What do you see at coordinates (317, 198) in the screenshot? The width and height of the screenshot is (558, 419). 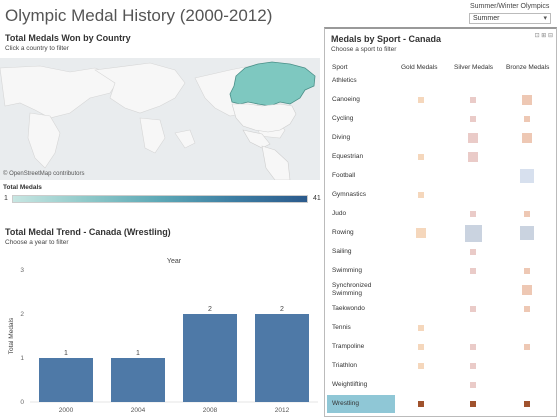 I see `legend-max: 41` at bounding box center [317, 198].